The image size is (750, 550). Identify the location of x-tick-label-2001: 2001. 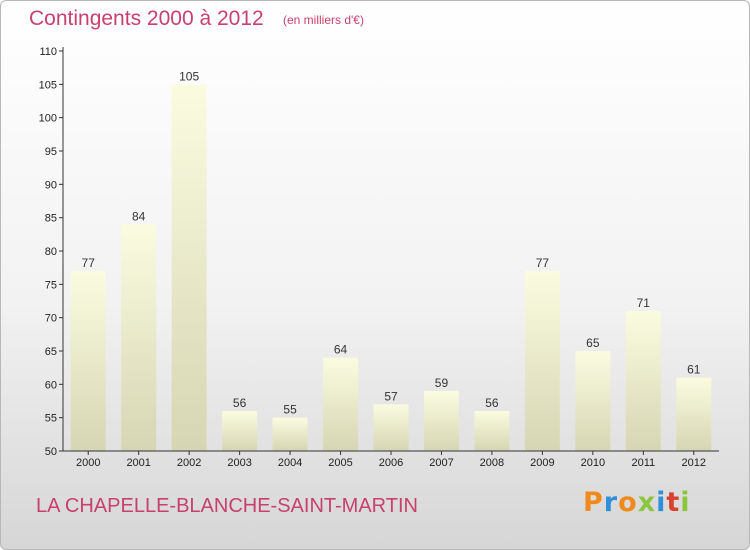
(138, 463).